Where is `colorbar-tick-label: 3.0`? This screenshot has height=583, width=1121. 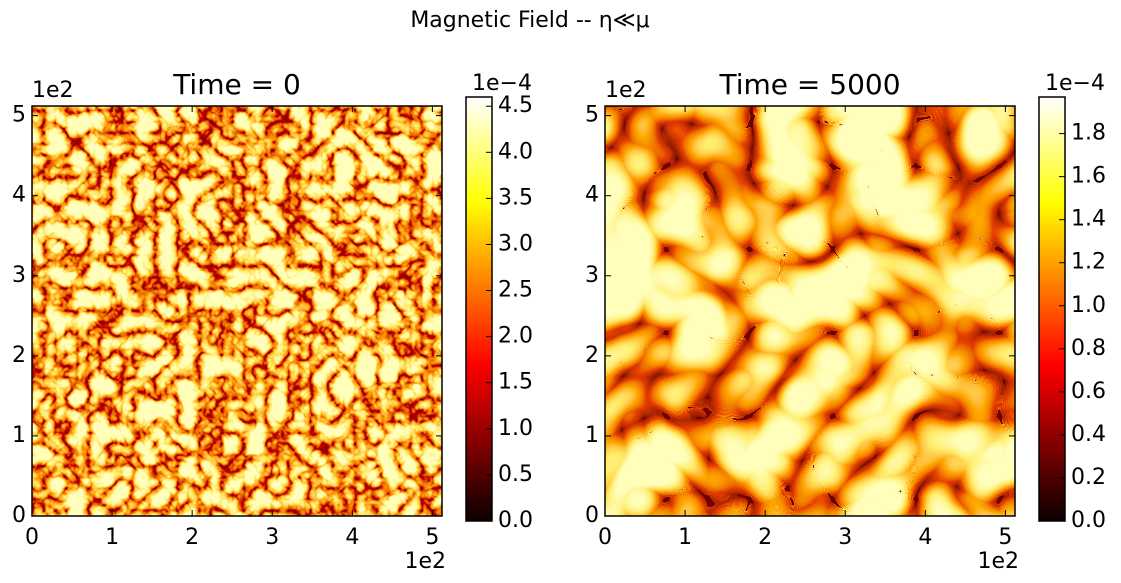 colorbar-tick-label: 3.0 is located at coordinates (515, 243).